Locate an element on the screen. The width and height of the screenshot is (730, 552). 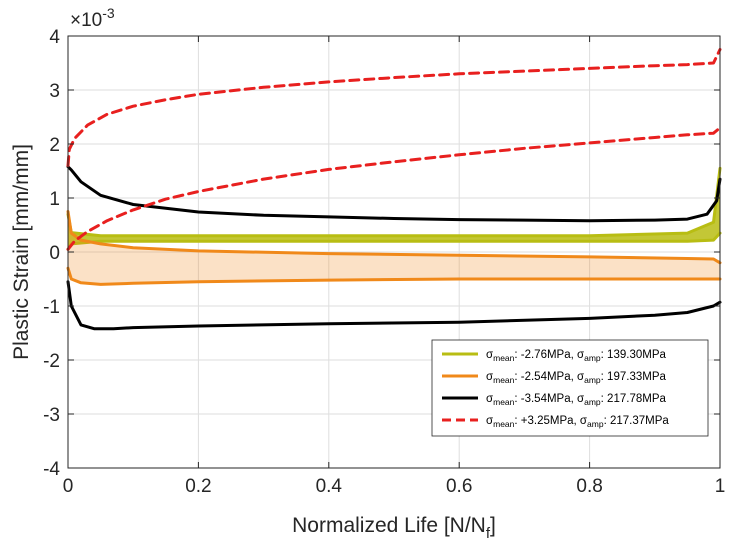
y-tick-label: 4 is located at coordinates (54, 37).